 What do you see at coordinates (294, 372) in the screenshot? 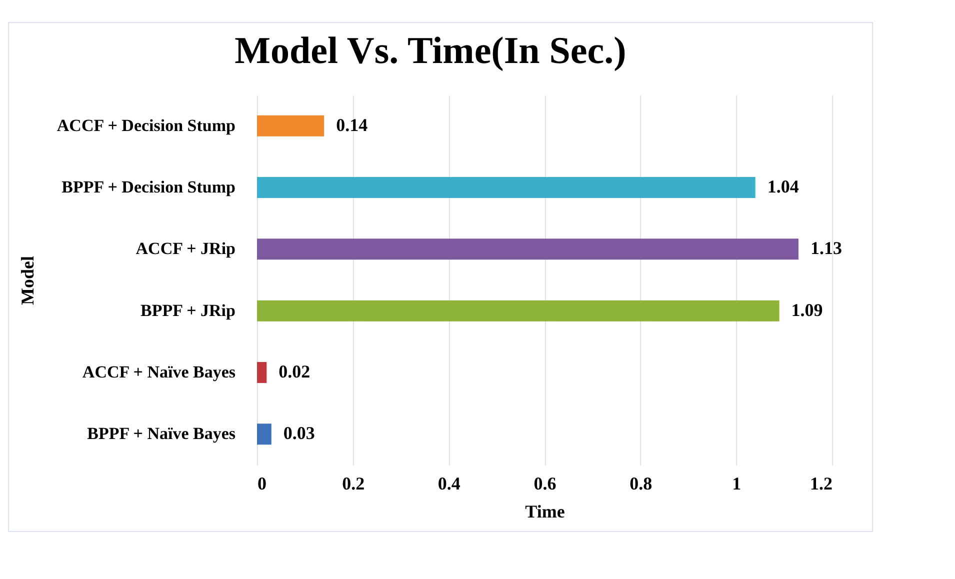
I see `data-label: 0.02` at bounding box center [294, 372].